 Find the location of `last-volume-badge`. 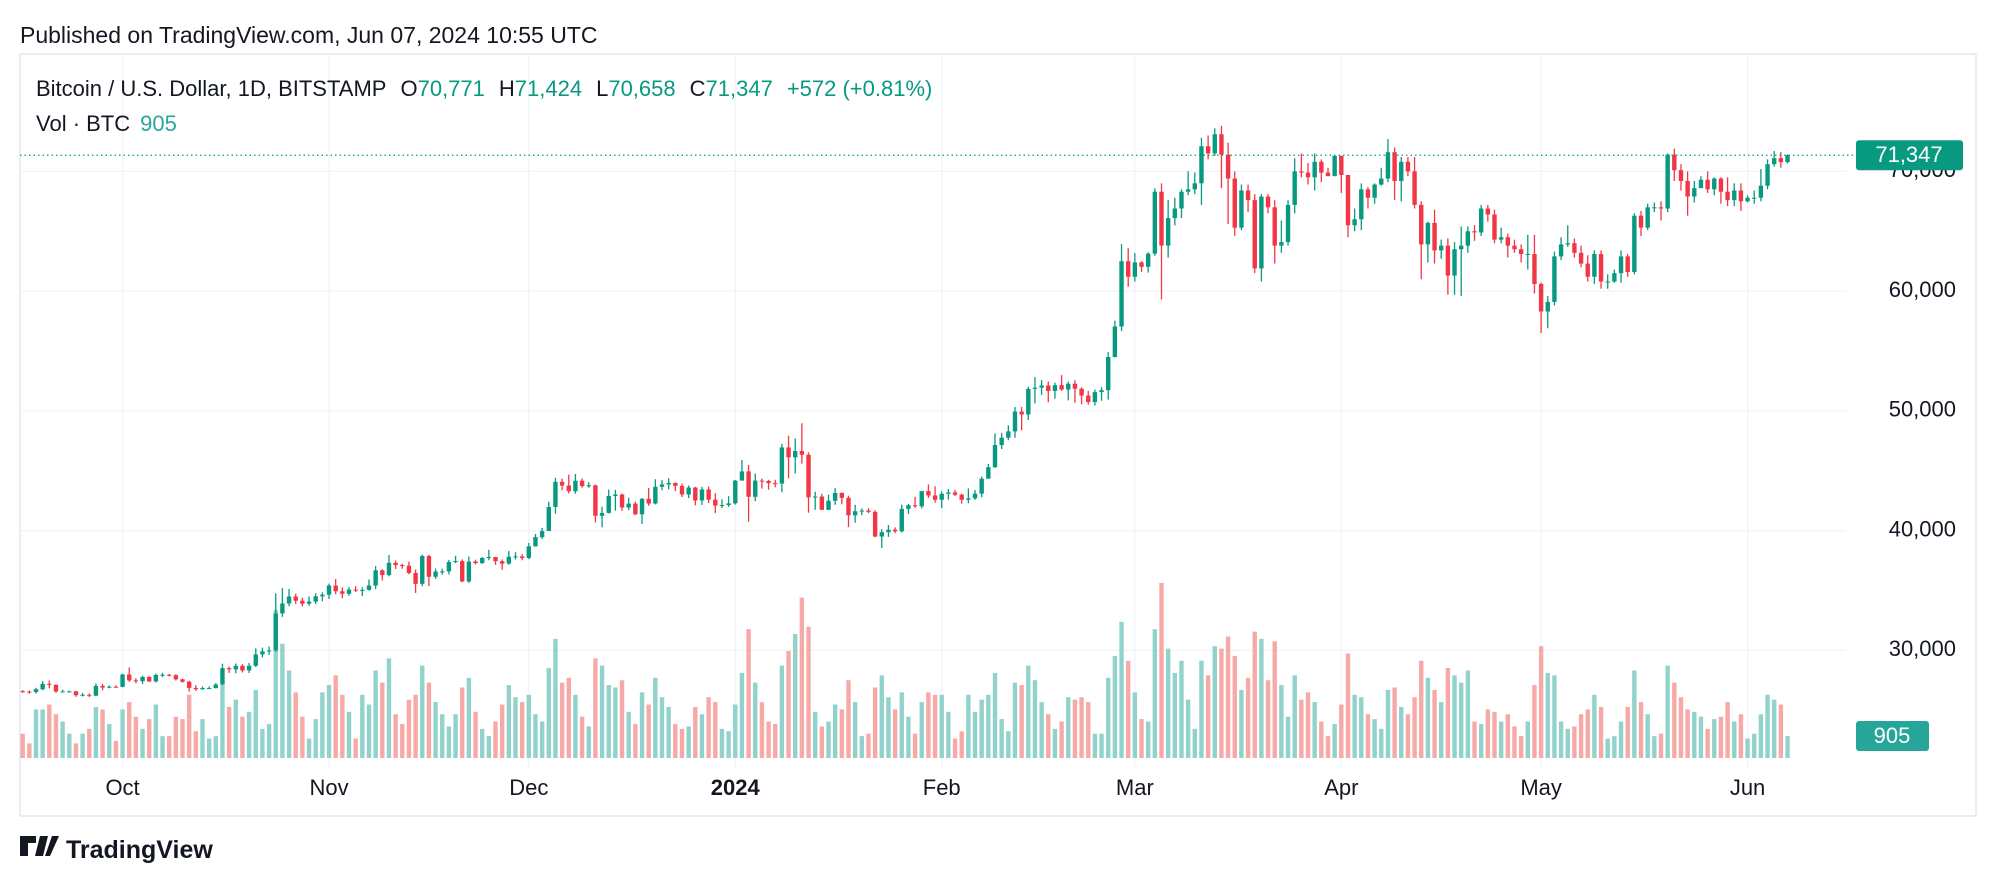

last-volume-badge is located at coordinates (1892, 736).